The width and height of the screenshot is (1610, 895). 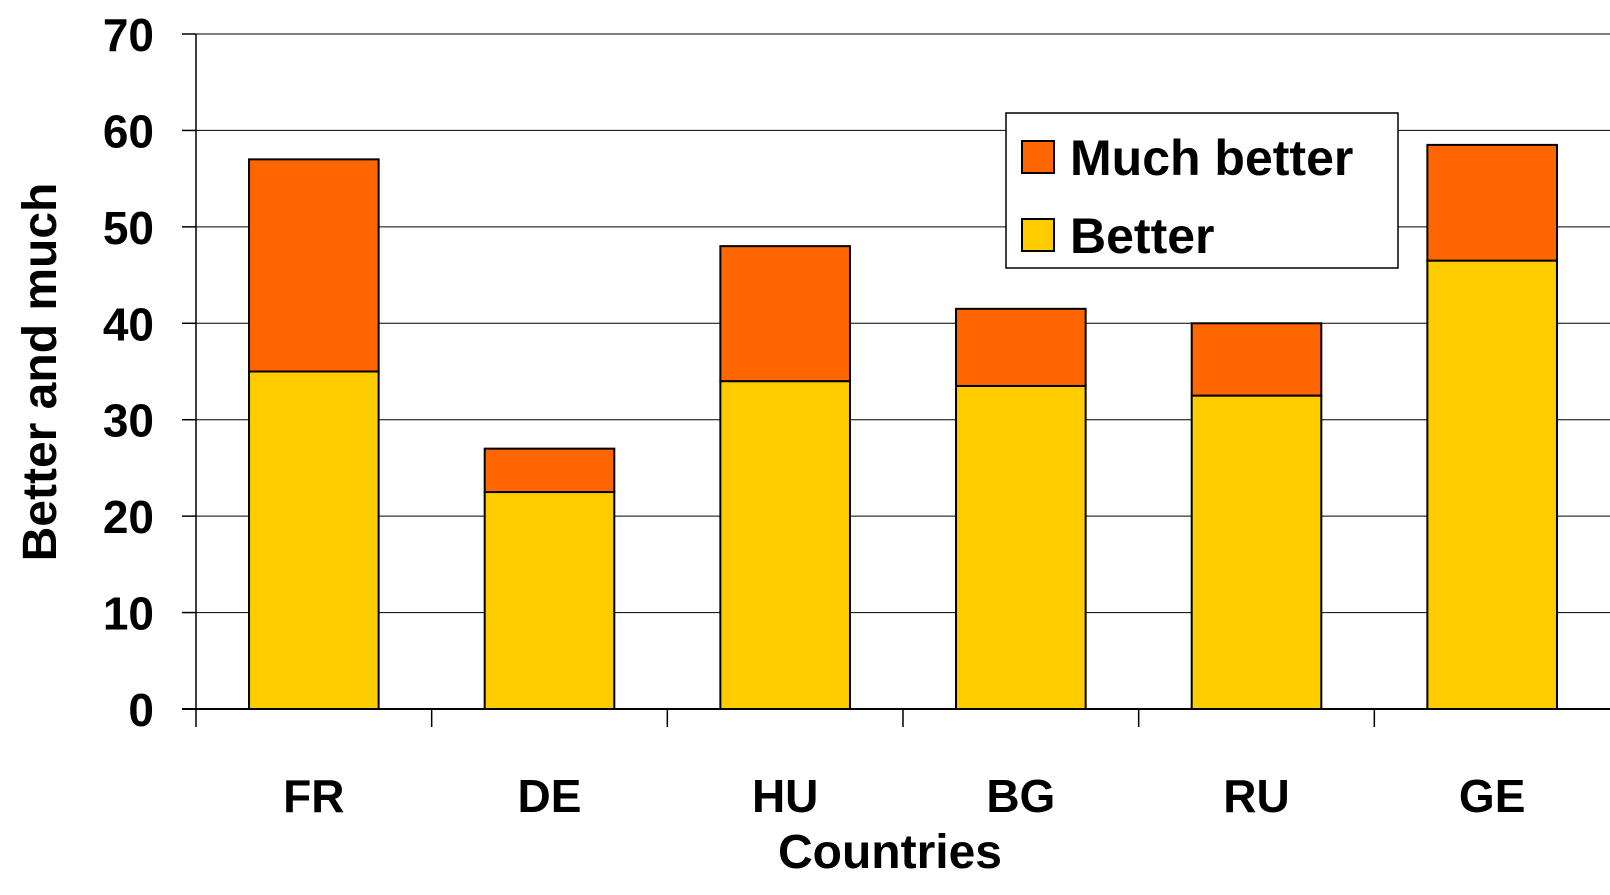 What do you see at coordinates (904, 796) in the screenshot?
I see `x-tick-labels: FR DE HU BG RU GE` at bounding box center [904, 796].